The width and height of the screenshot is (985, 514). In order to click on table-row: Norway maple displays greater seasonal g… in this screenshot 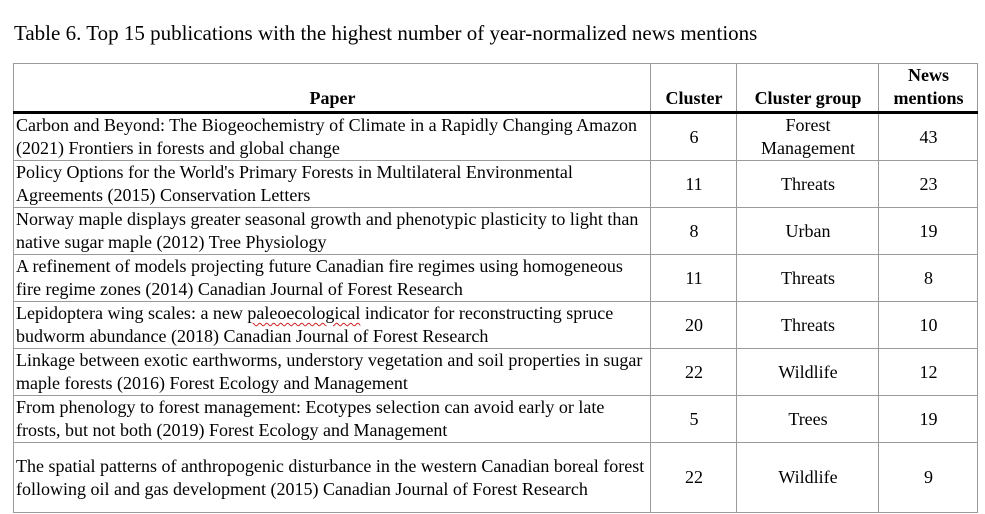, I will do `click(495, 231)`.